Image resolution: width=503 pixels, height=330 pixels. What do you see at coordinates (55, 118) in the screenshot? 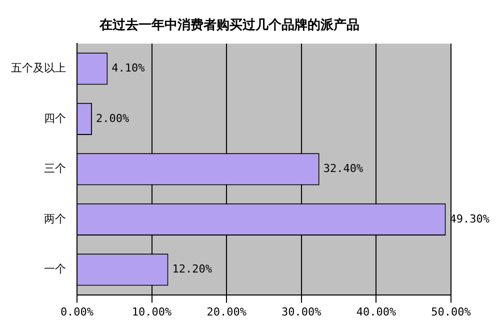
I see `y-tick-label: 四个` at bounding box center [55, 118].